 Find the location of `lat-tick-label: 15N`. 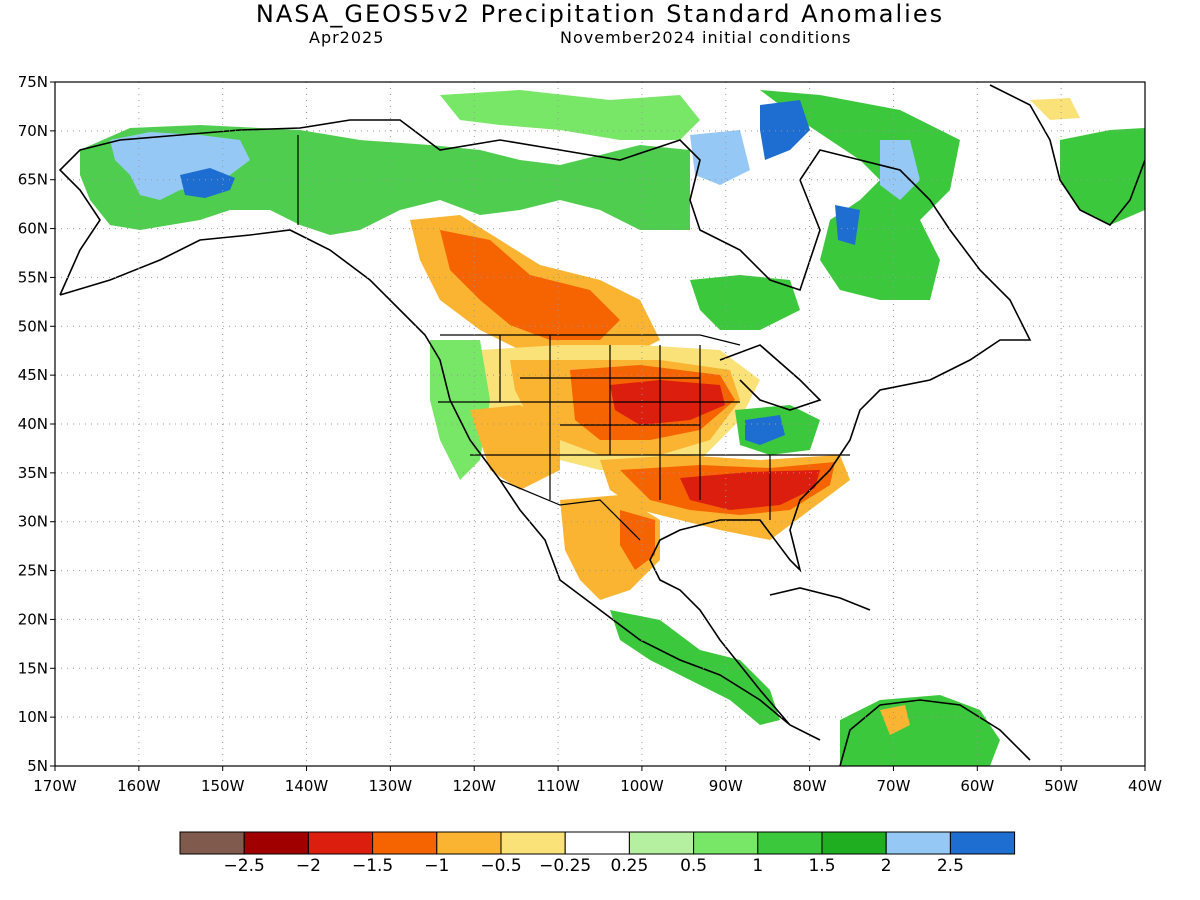

lat-tick-label: 15N is located at coordinates (33, 668).